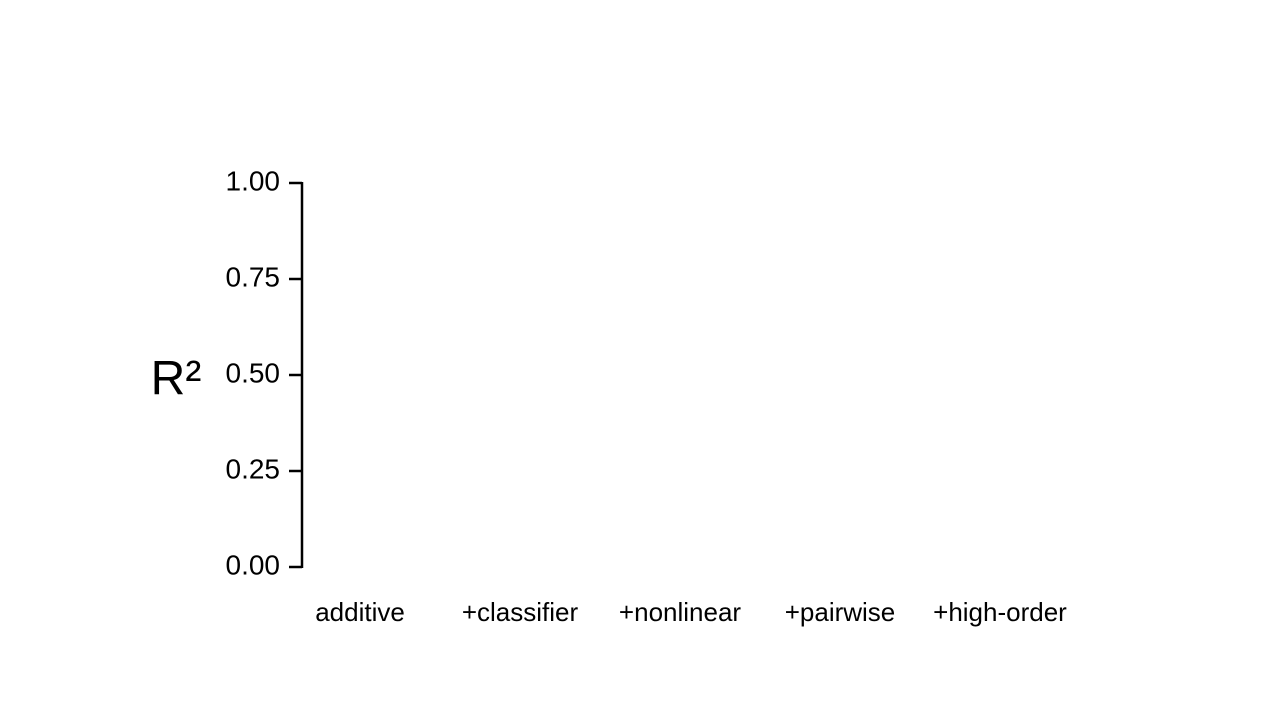 This screenshot has width=1280, height=720. I want to click on x-tick-label: +classifier, so click(520, 612).